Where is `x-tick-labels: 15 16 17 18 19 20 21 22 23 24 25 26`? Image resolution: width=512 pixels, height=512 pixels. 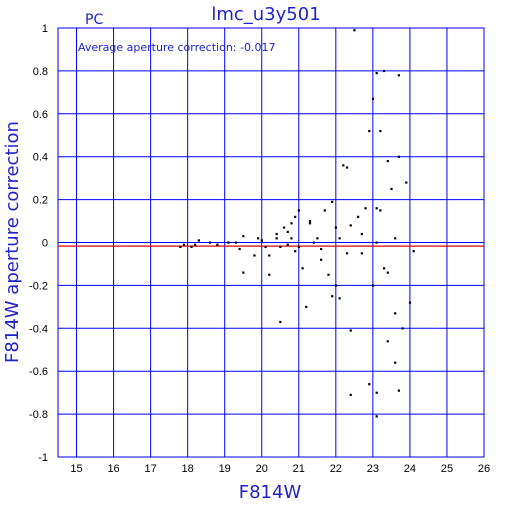 x-tick-labels: 15 16 17 18 19 20 21 22 23 24 25 26 is located at coordinates (280, 469).